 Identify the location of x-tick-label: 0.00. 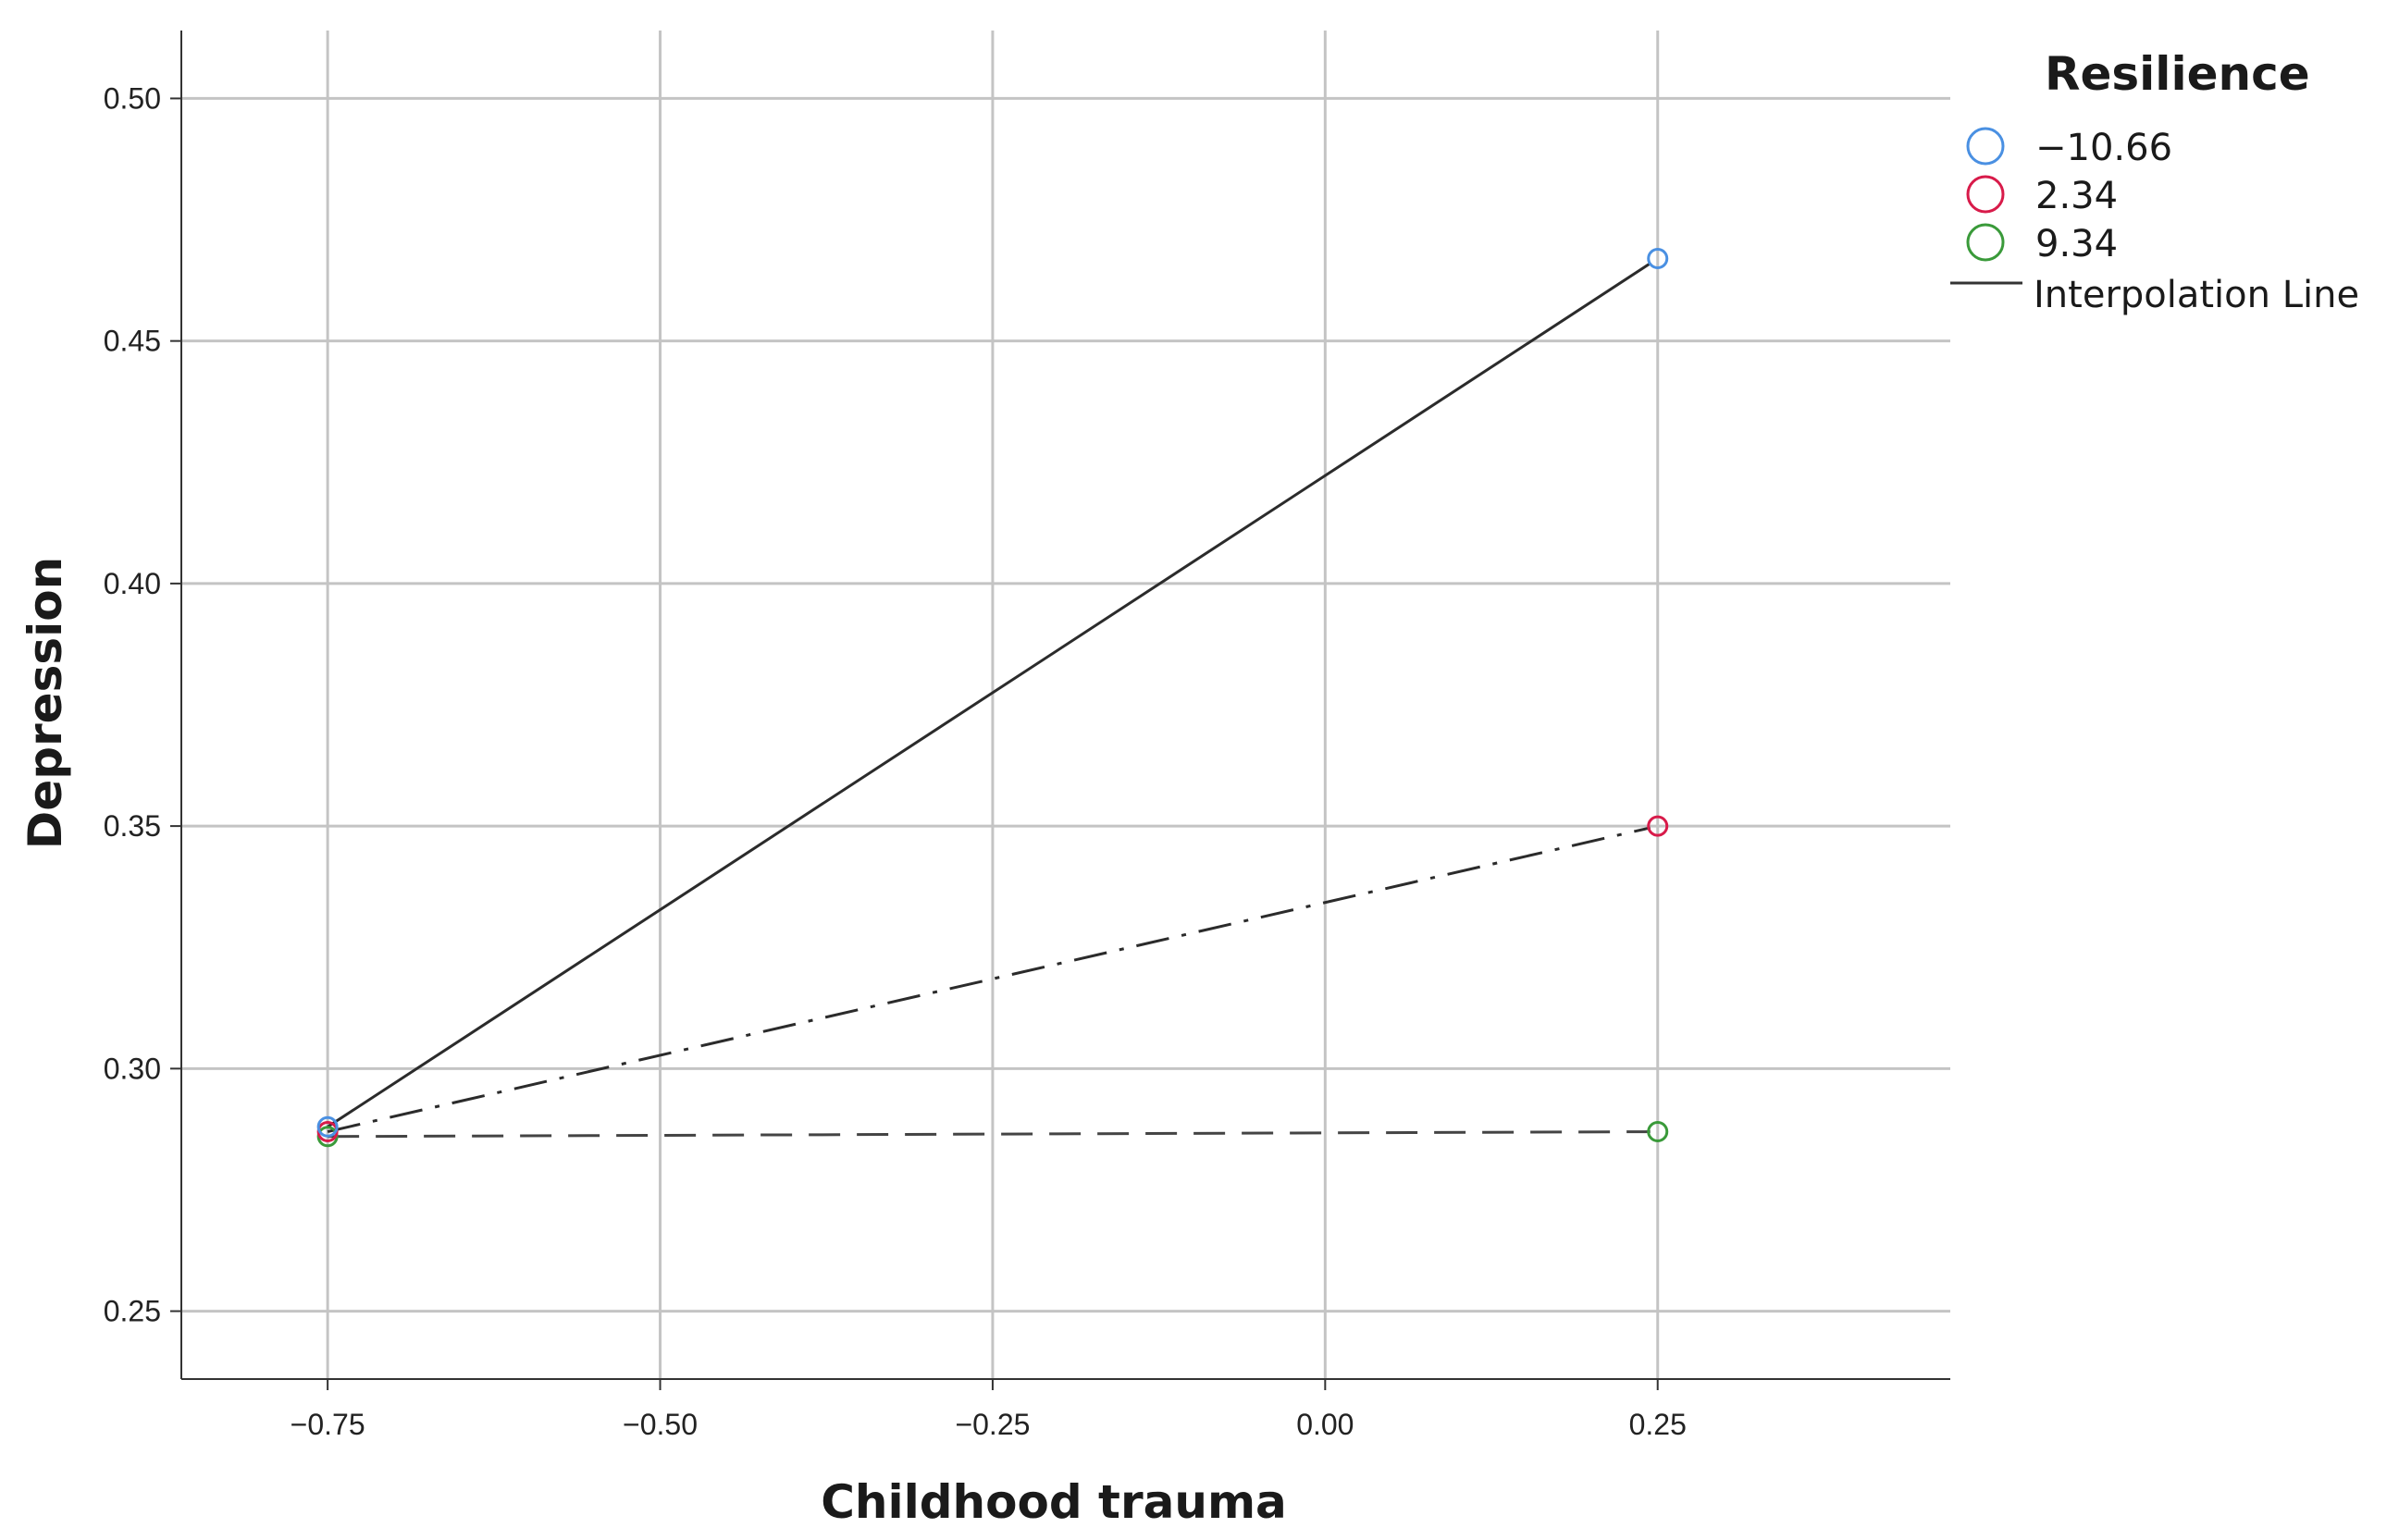
(1325, 1424).